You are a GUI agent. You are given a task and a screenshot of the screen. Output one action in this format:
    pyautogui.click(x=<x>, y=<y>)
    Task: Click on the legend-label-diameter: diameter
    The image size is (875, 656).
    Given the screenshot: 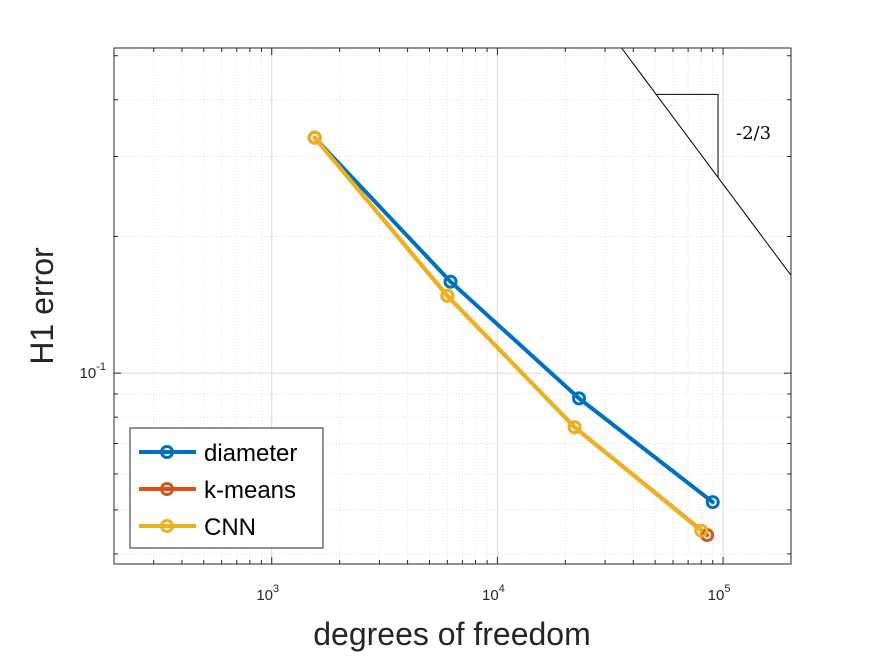 What is the action you would take?
    pyautogui.click(x=250, y=453)
    